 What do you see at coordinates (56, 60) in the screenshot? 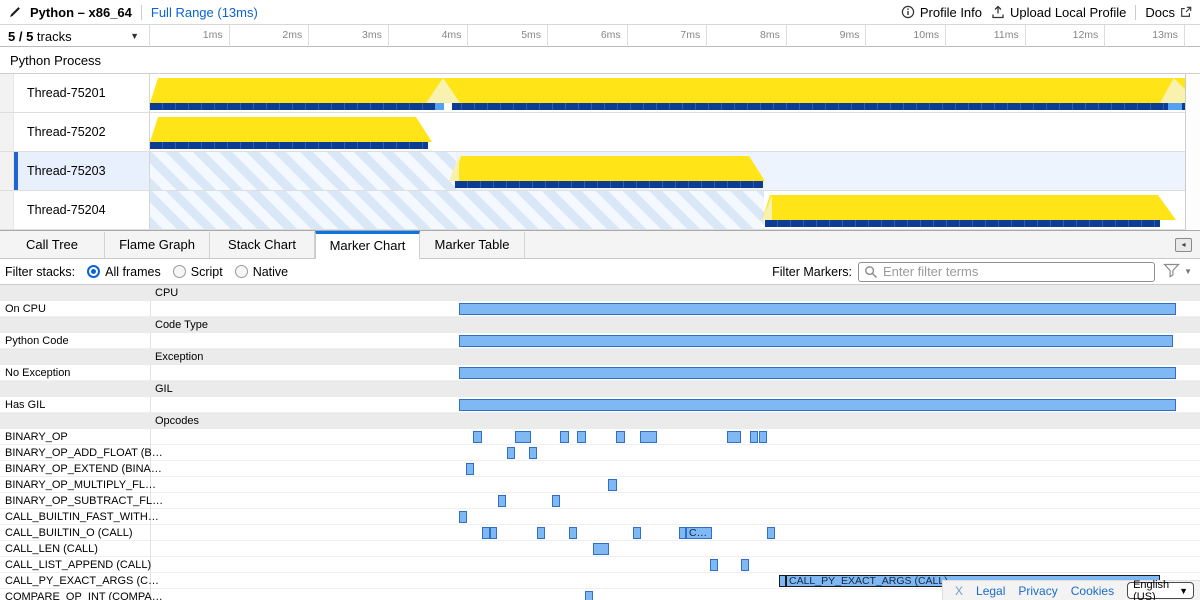
I see `process-label: Python Process` at bounding box center [56, 60].